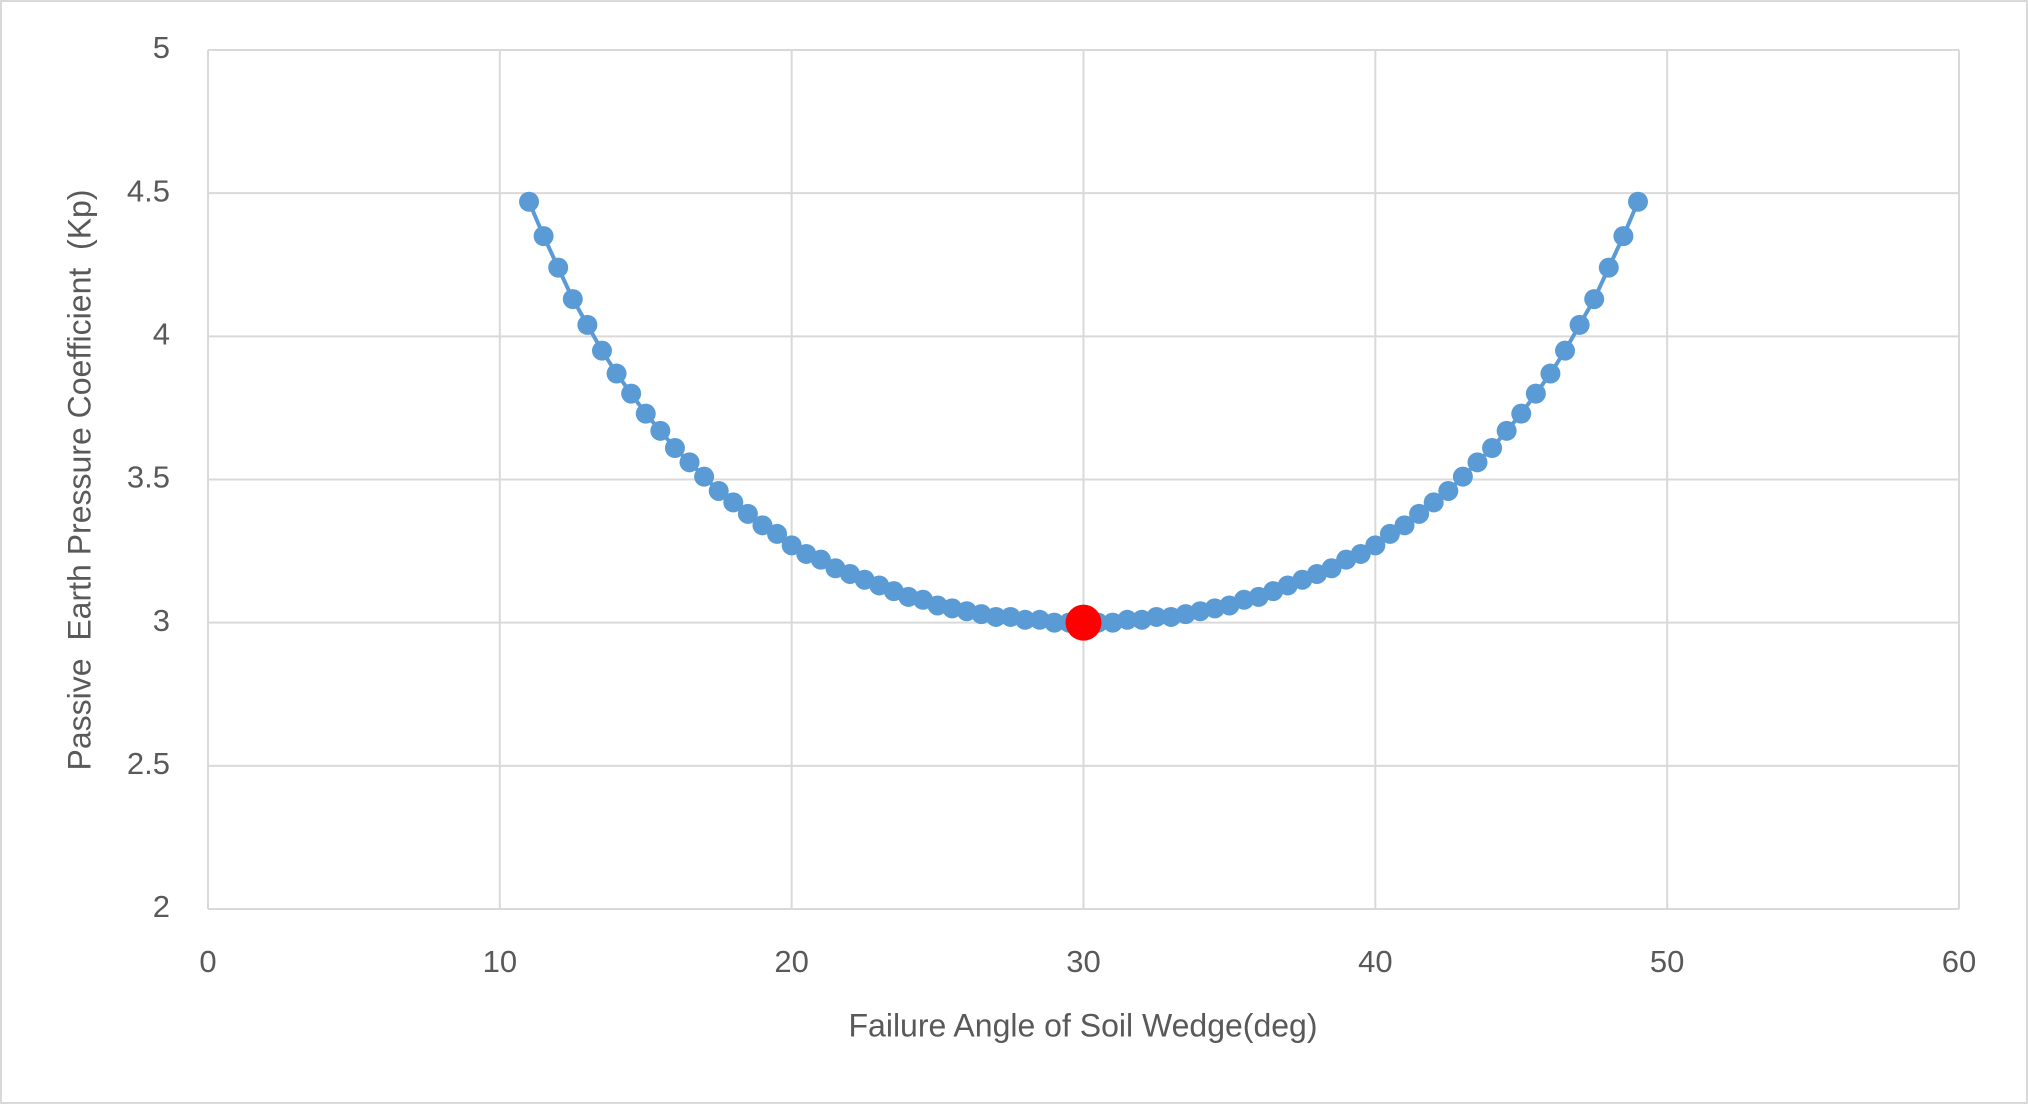 This screenshot has height=1104, width=2028. I want to click on x-tick-label: 30, so click(1083, 961).